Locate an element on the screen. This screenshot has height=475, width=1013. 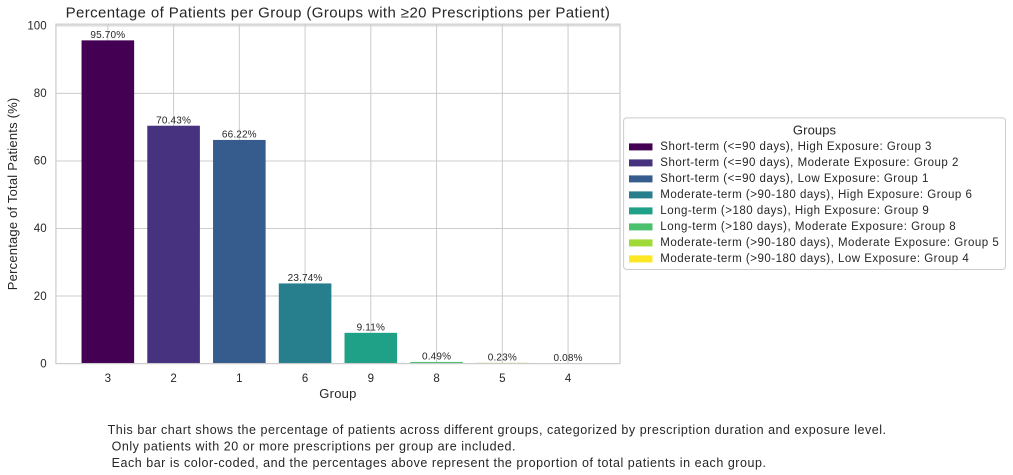
svg-text: 9 is located at coordinates (371, 379).